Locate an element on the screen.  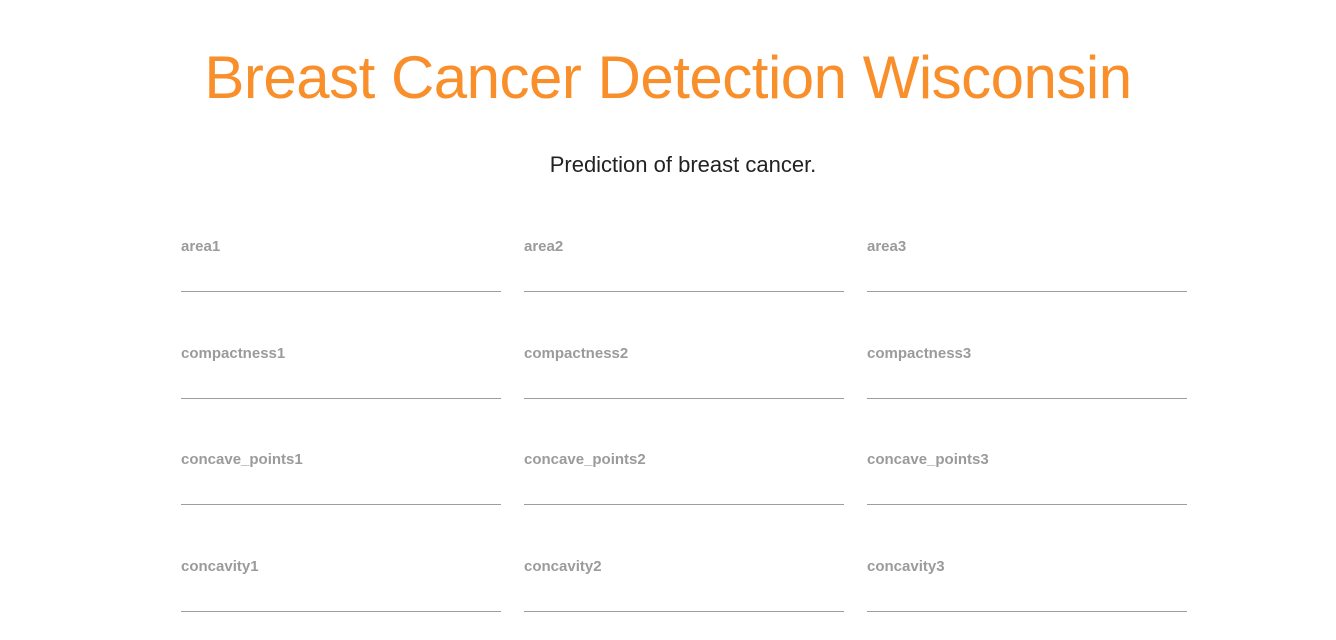
field-concavity1: concavity1 is located at coordinates (341, 593).